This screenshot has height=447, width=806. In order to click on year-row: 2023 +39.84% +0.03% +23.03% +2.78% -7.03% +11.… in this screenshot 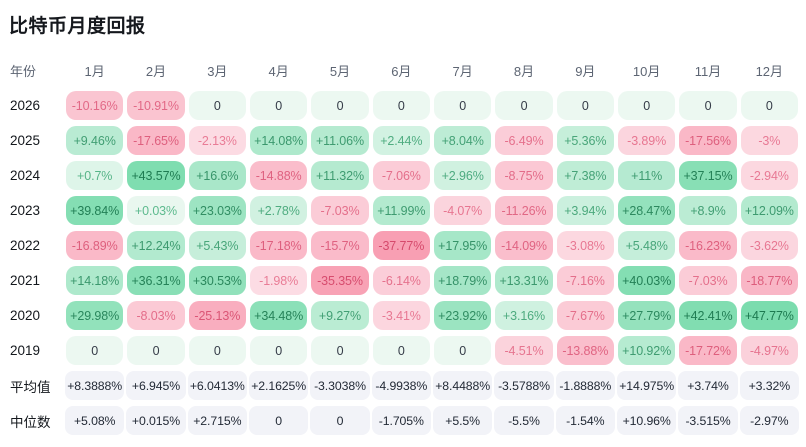, I will do `click(404, 210)`.